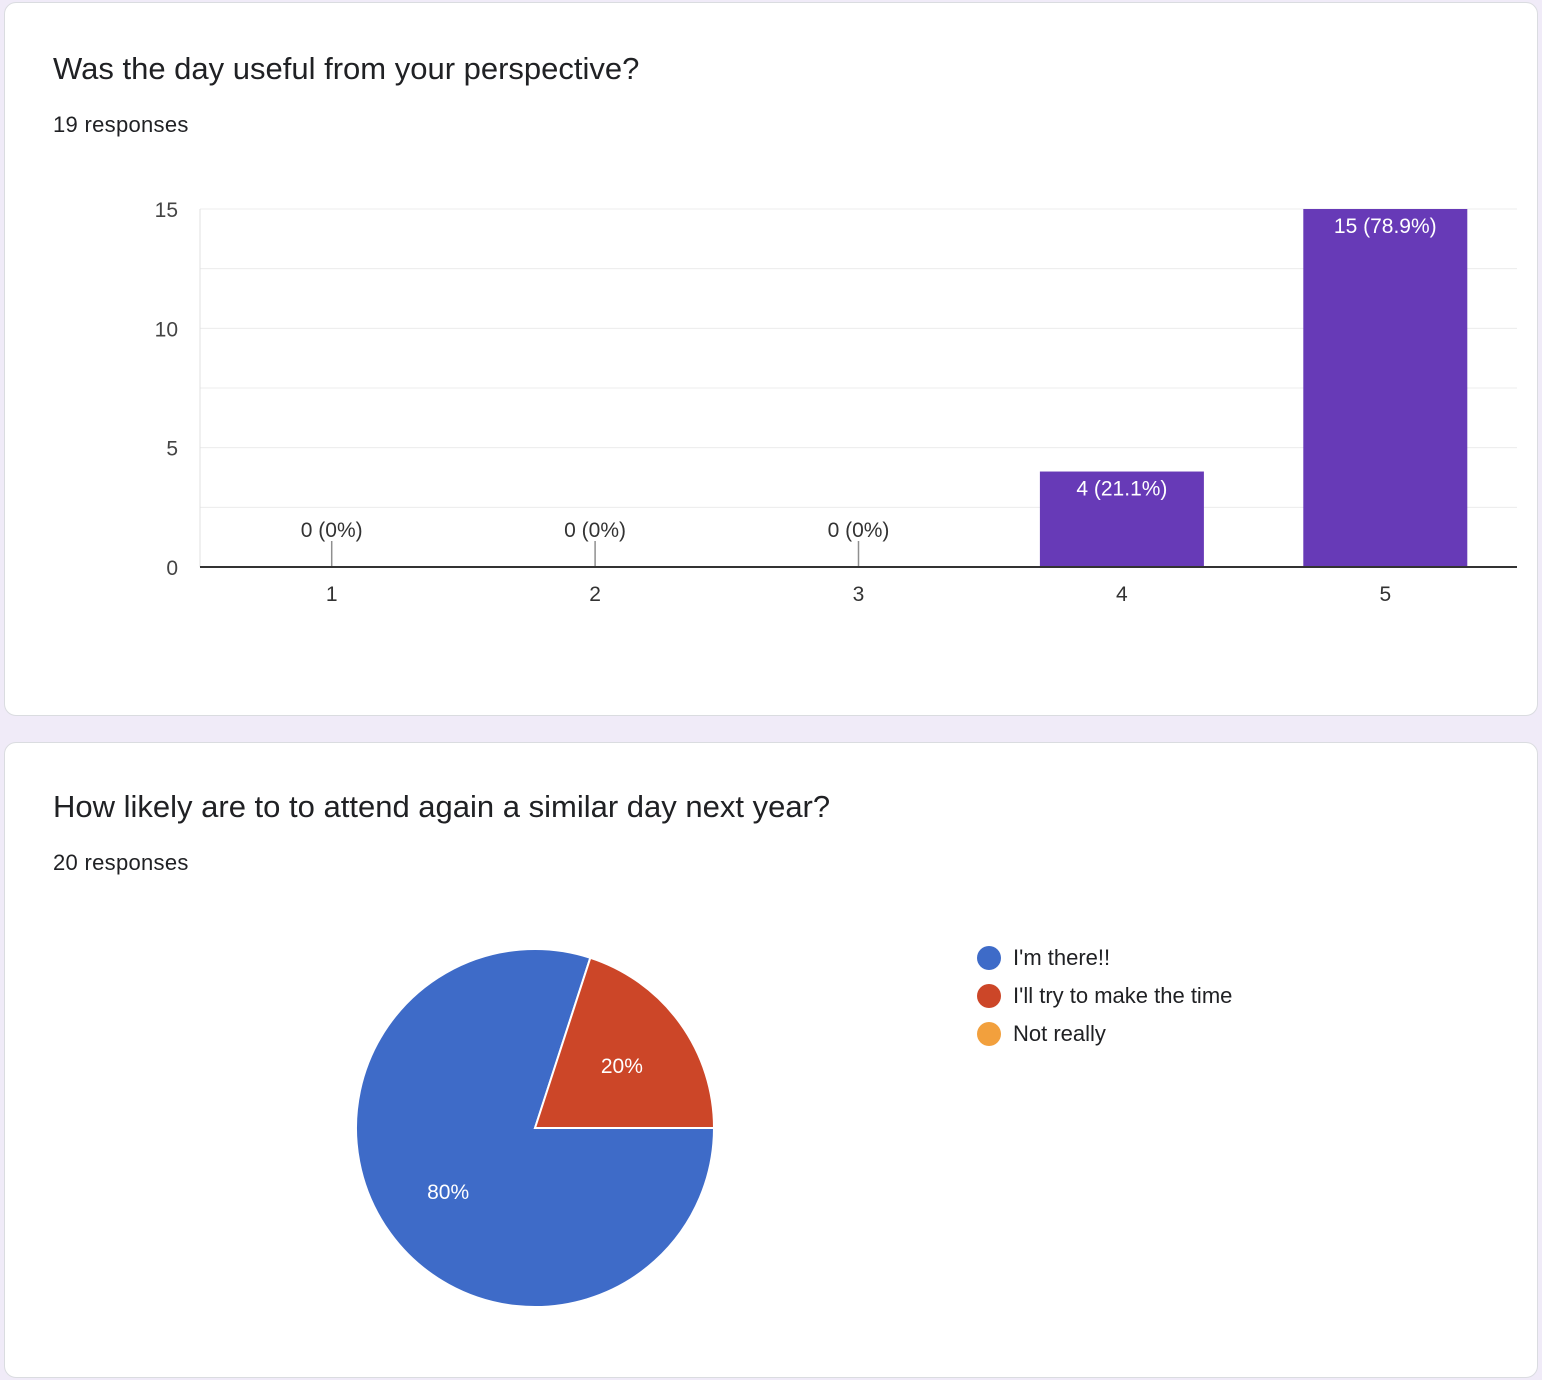  I want to click on legend-label: I'm there!!, so click(1062, 957).